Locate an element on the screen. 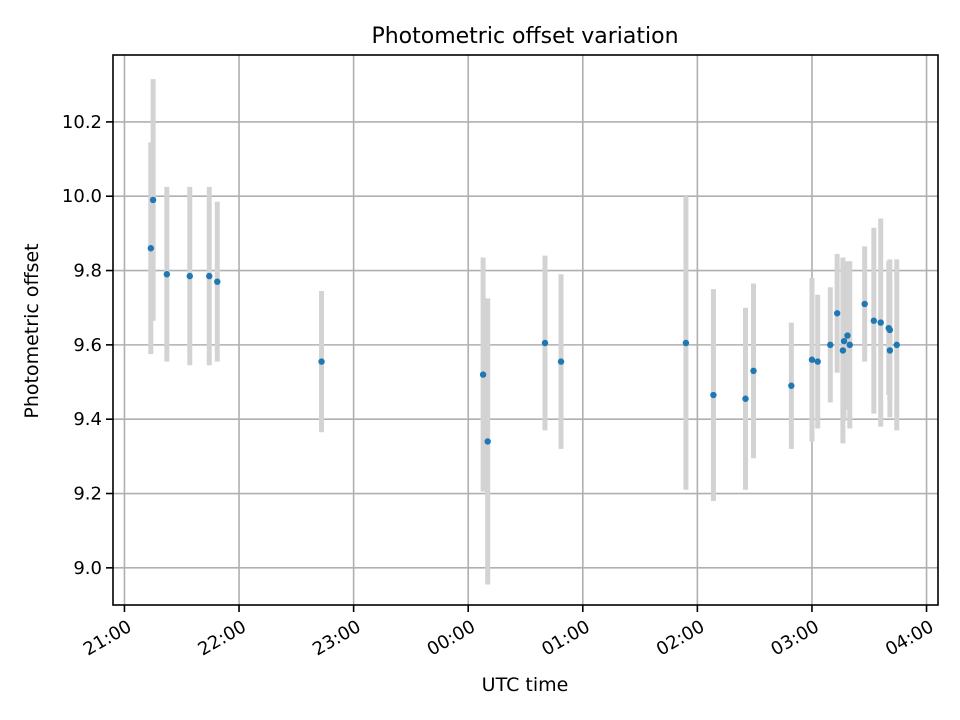 The image size is (960, 720). chart-title: Photometric offset variation is located at coordinates (524, 36).